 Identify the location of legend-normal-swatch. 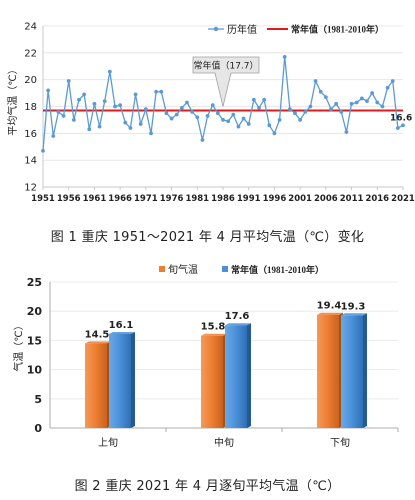
(225, 269).